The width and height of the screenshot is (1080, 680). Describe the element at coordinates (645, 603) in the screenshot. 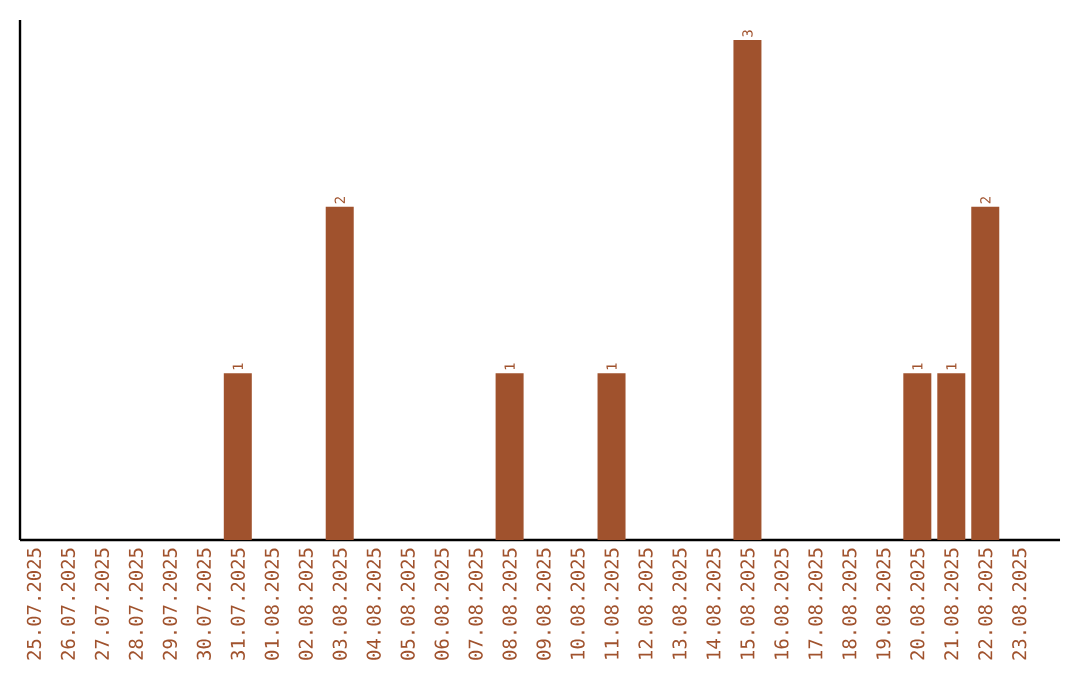

I see `x-tick-label: 12.08.2025` at that location.